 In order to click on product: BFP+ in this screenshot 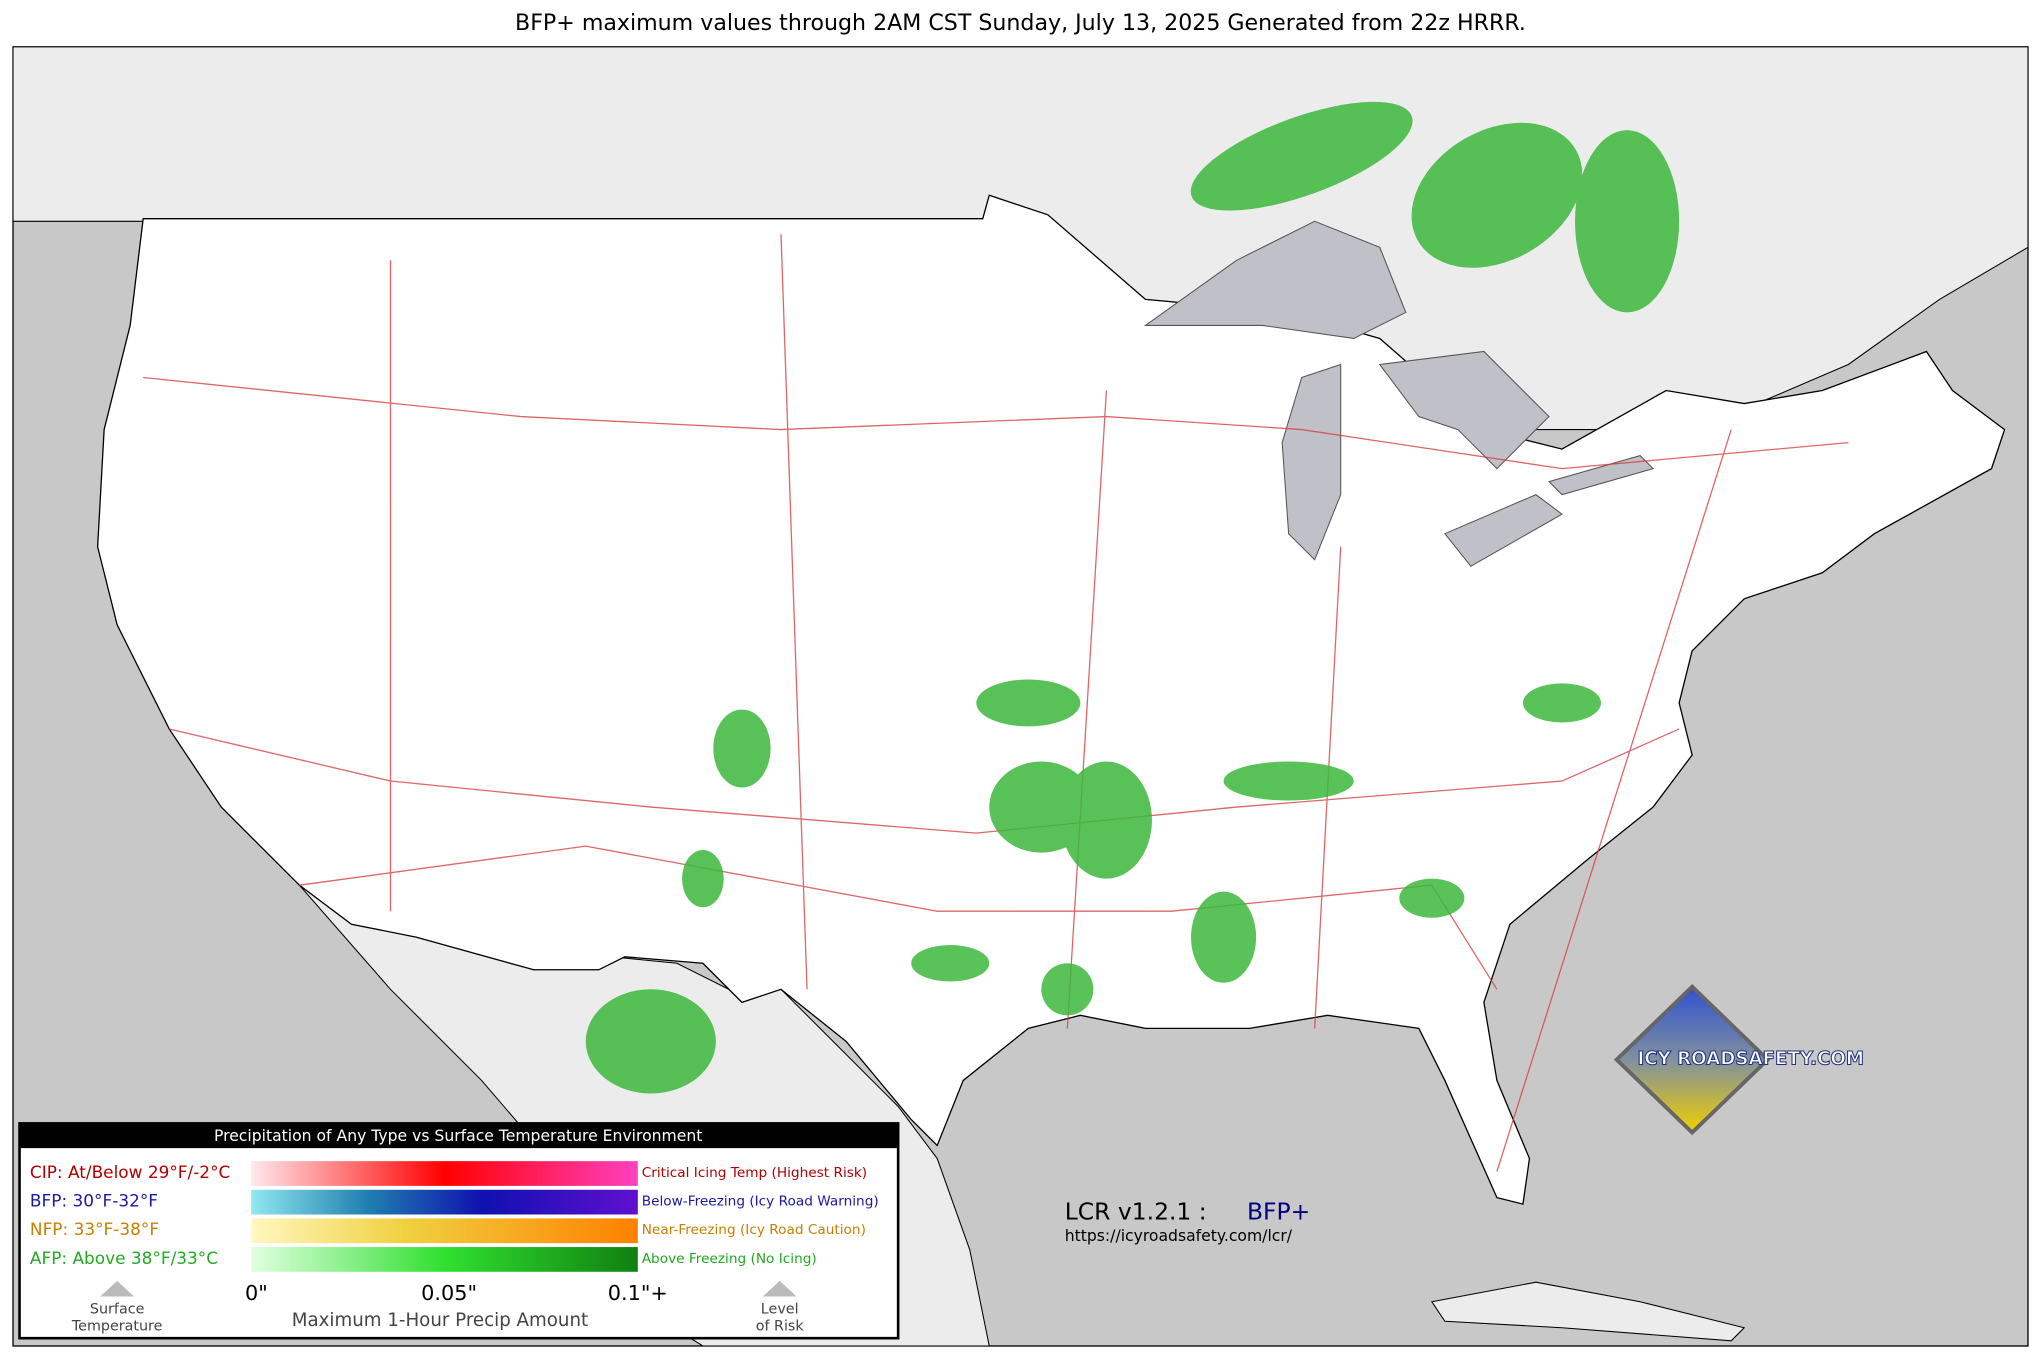, I will do `click(1278, 1212)`.